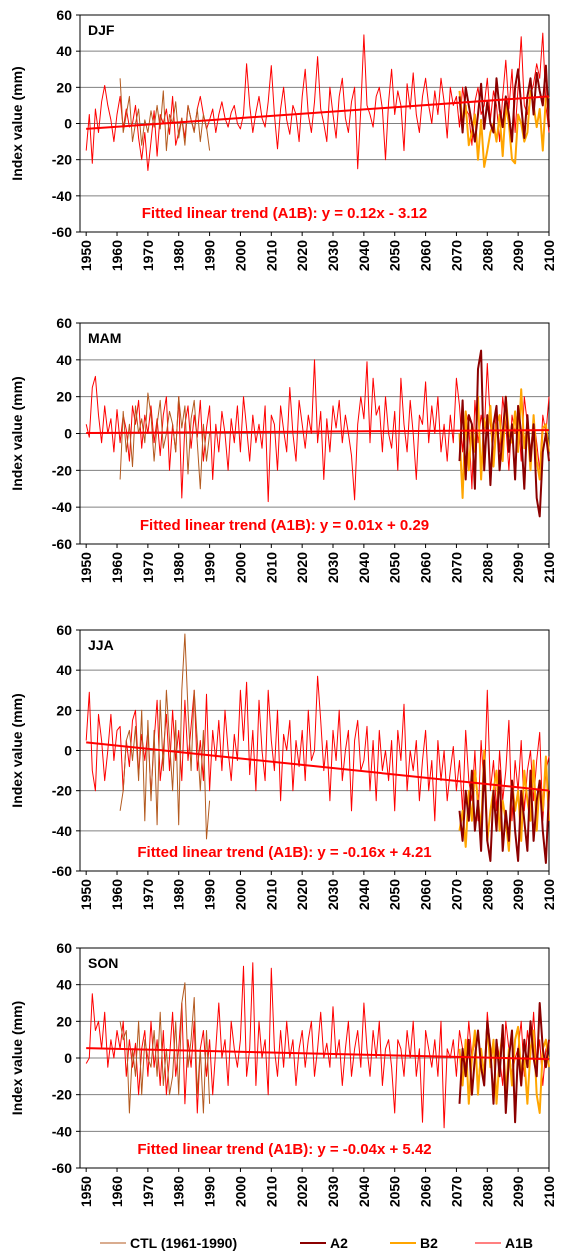 Image resolution: width=570 pixels, height=1258 pixels. Describe the element at coordinates (240, 894) in the screenshot. I see `x-tick-label: 2000` at that location.